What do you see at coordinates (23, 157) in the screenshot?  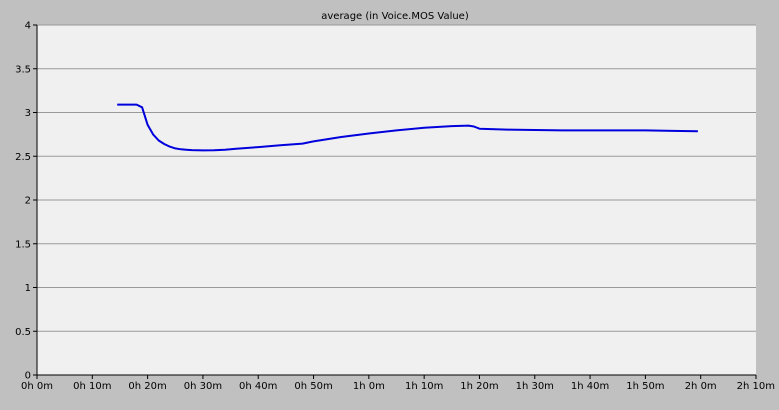 I see `y-tick-label: 2.5` at bounding box center [23, 157].